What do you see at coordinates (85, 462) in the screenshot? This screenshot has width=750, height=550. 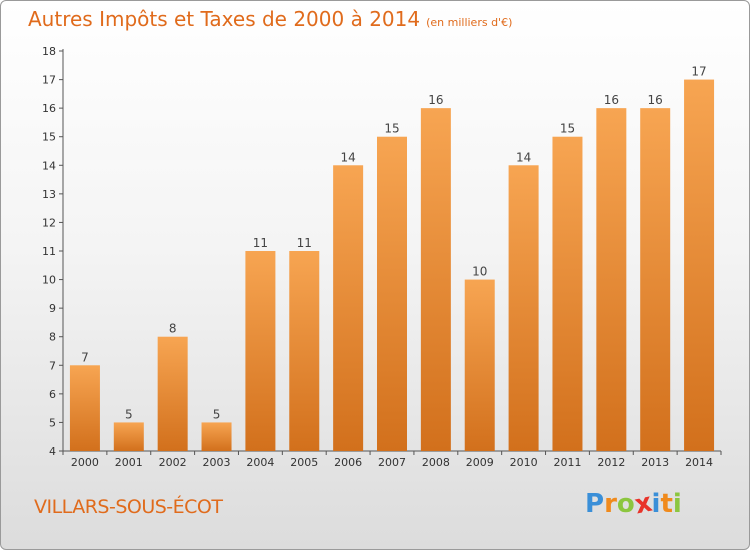 I see `x-tick-label: 2000` at bounding box center [85, 462].